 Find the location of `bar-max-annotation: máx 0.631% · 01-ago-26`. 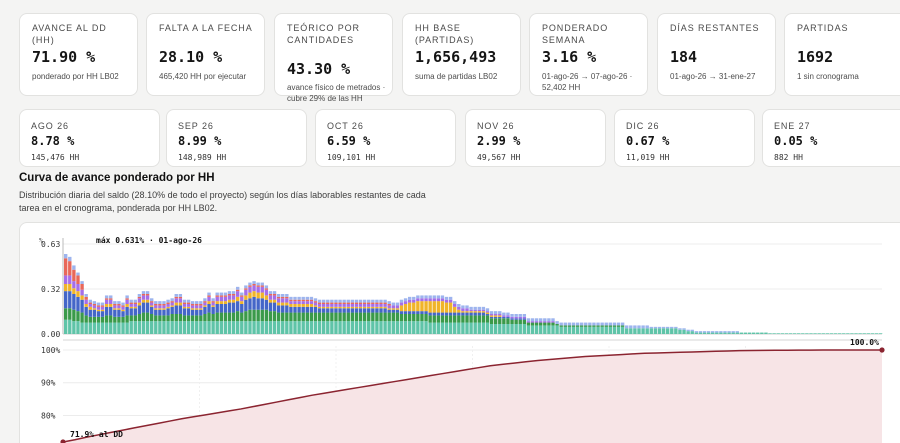

bar-max-annotation: máx 0.631% · 01-ago-26 is located at coordinates (149, 240).